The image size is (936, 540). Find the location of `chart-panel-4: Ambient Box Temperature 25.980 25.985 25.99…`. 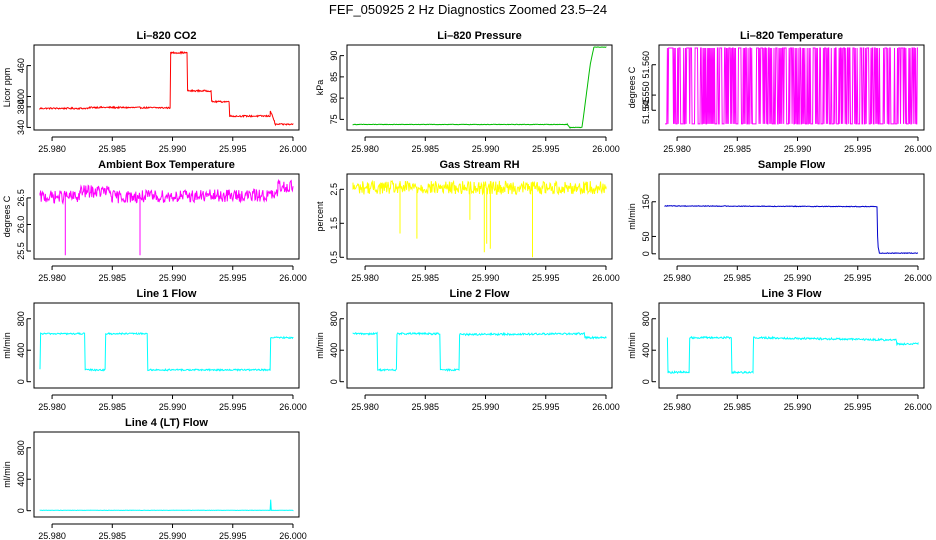

chart-panel-4: Ambient Box Temperature 25.980 25.985 25.99… is located at coordinates (154, 221).